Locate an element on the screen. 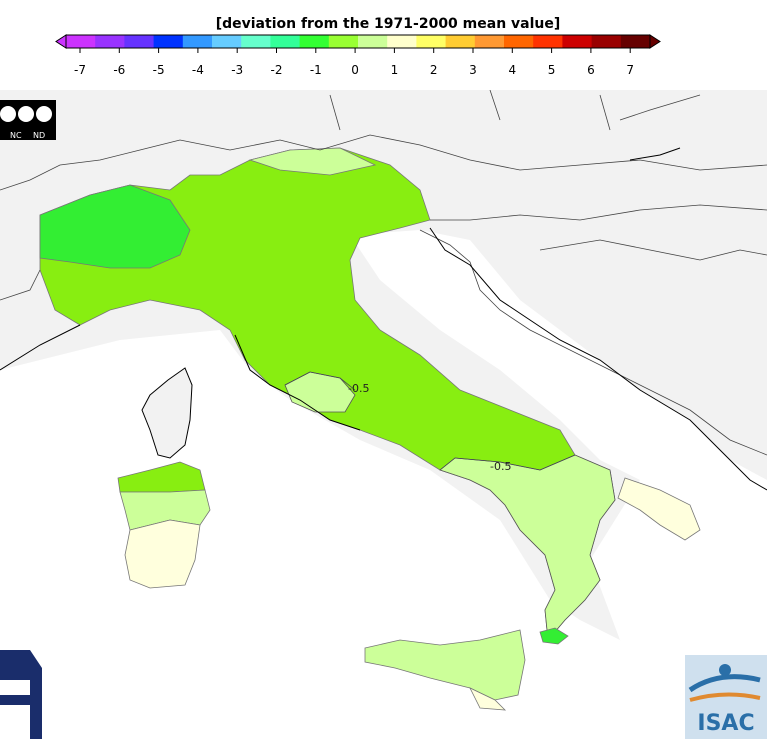 The image size is (767, 739). northwest-region is located at coordinates (115, 226).